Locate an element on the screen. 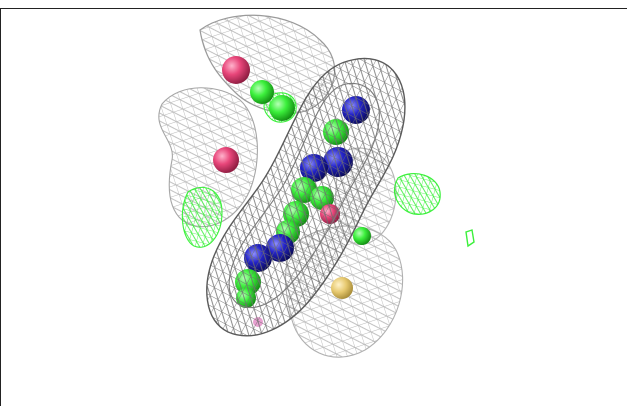  difference-map-mesh-right is located at coordinates (417, 194).